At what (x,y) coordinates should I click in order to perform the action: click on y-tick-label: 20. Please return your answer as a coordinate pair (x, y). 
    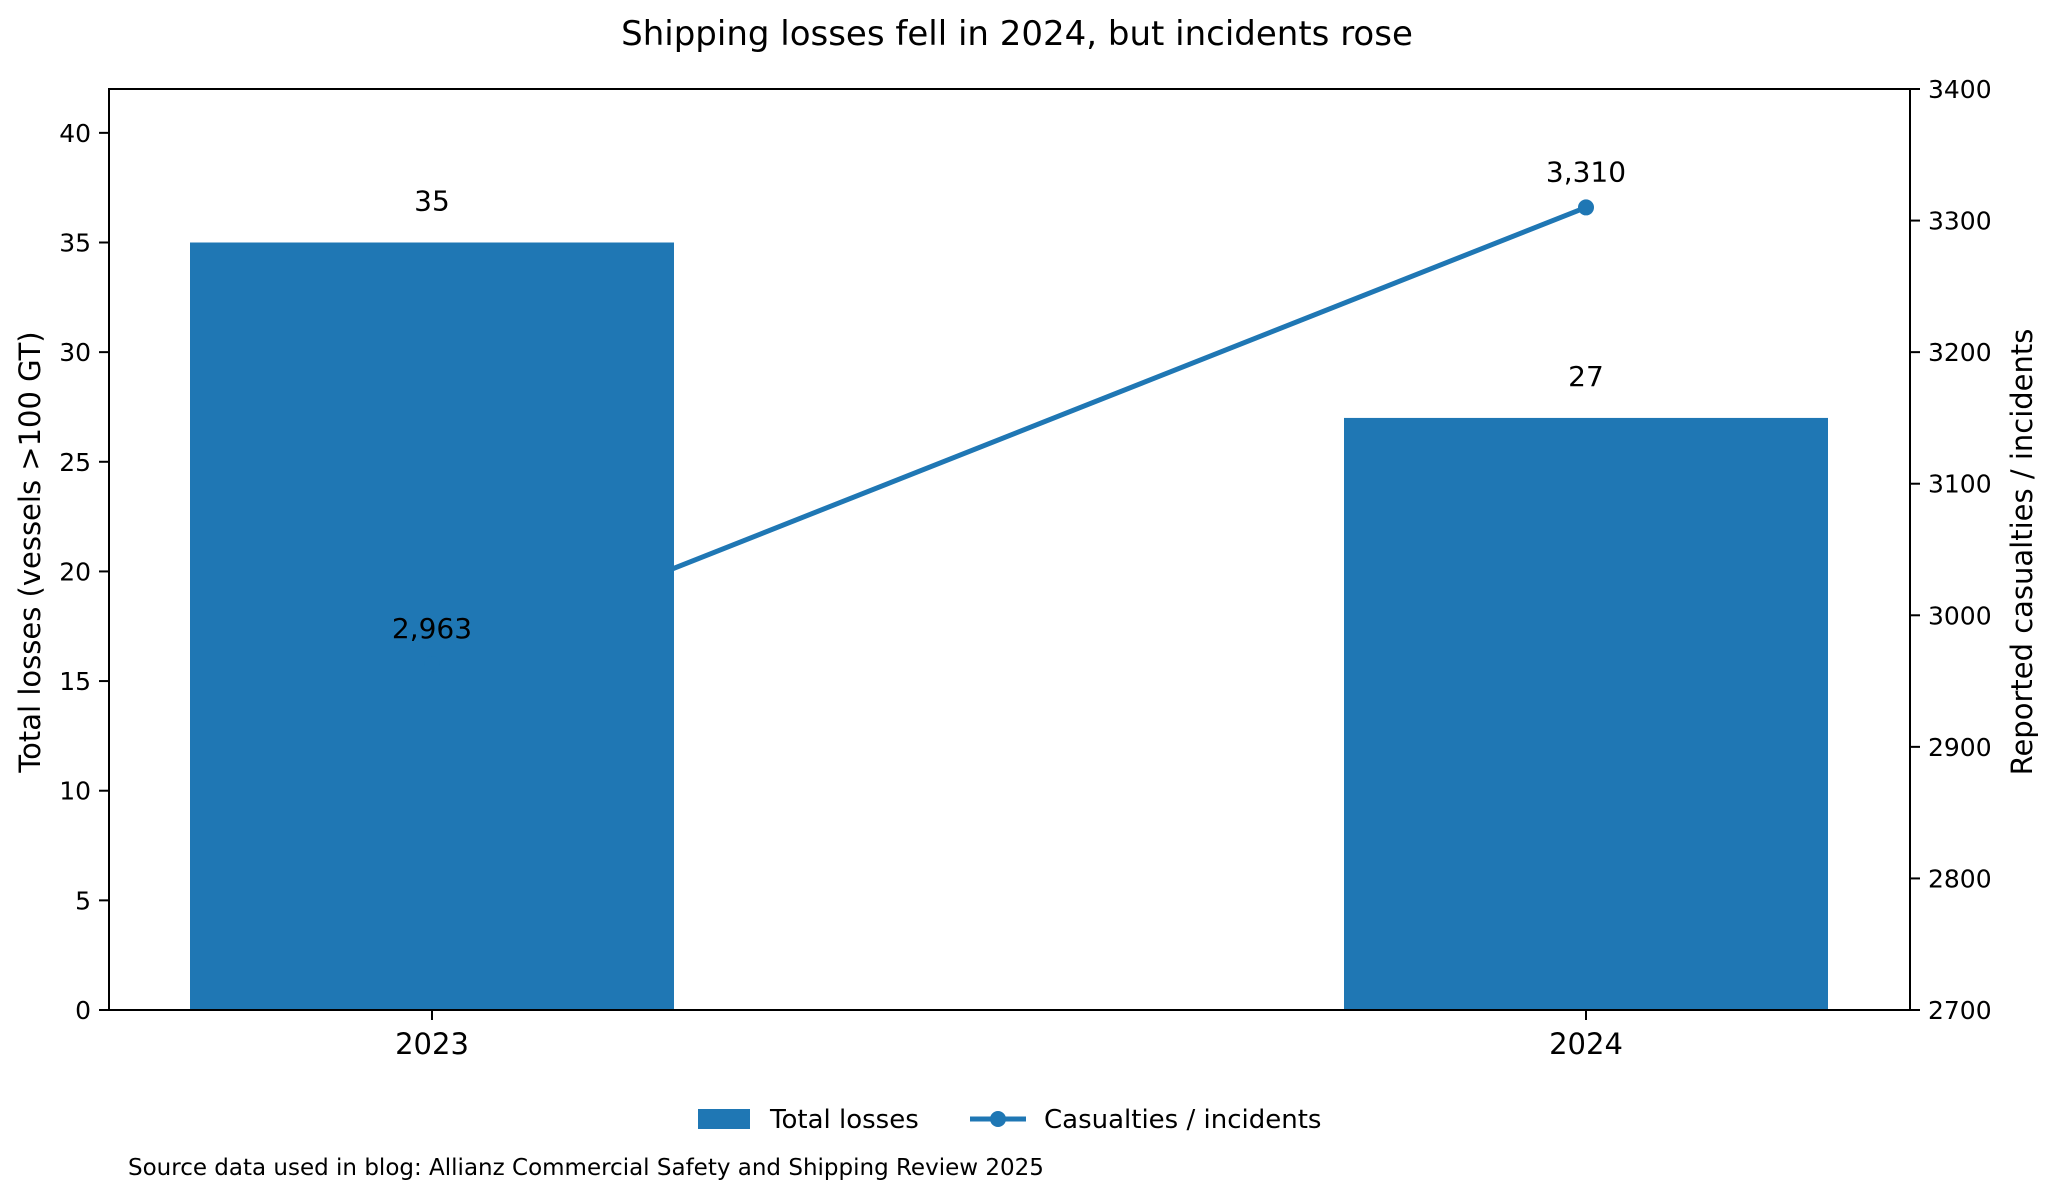
    Looking at the image, I should click on (75, 571).